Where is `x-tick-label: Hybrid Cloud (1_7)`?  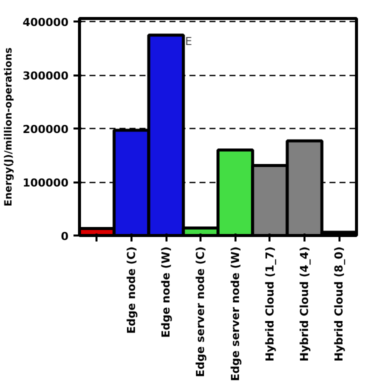
x-tick-label: Hybrid Cloud (1_7) is located at coordinates (269, 304).